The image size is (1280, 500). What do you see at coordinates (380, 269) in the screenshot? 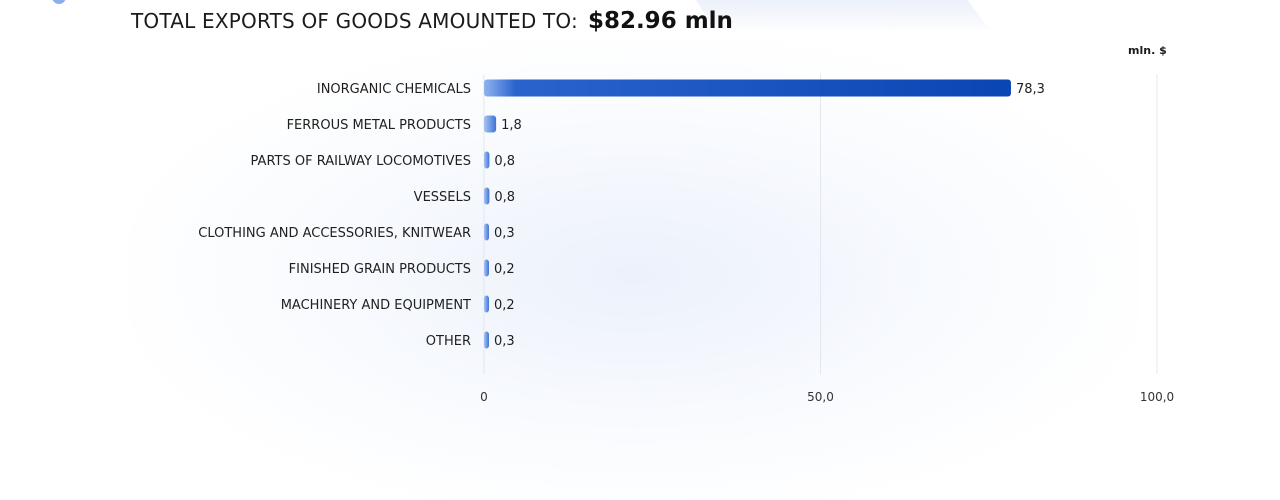
I see `category-label: FINISHED GRAIN PRODUCTS` at bounding box center [380, 269].